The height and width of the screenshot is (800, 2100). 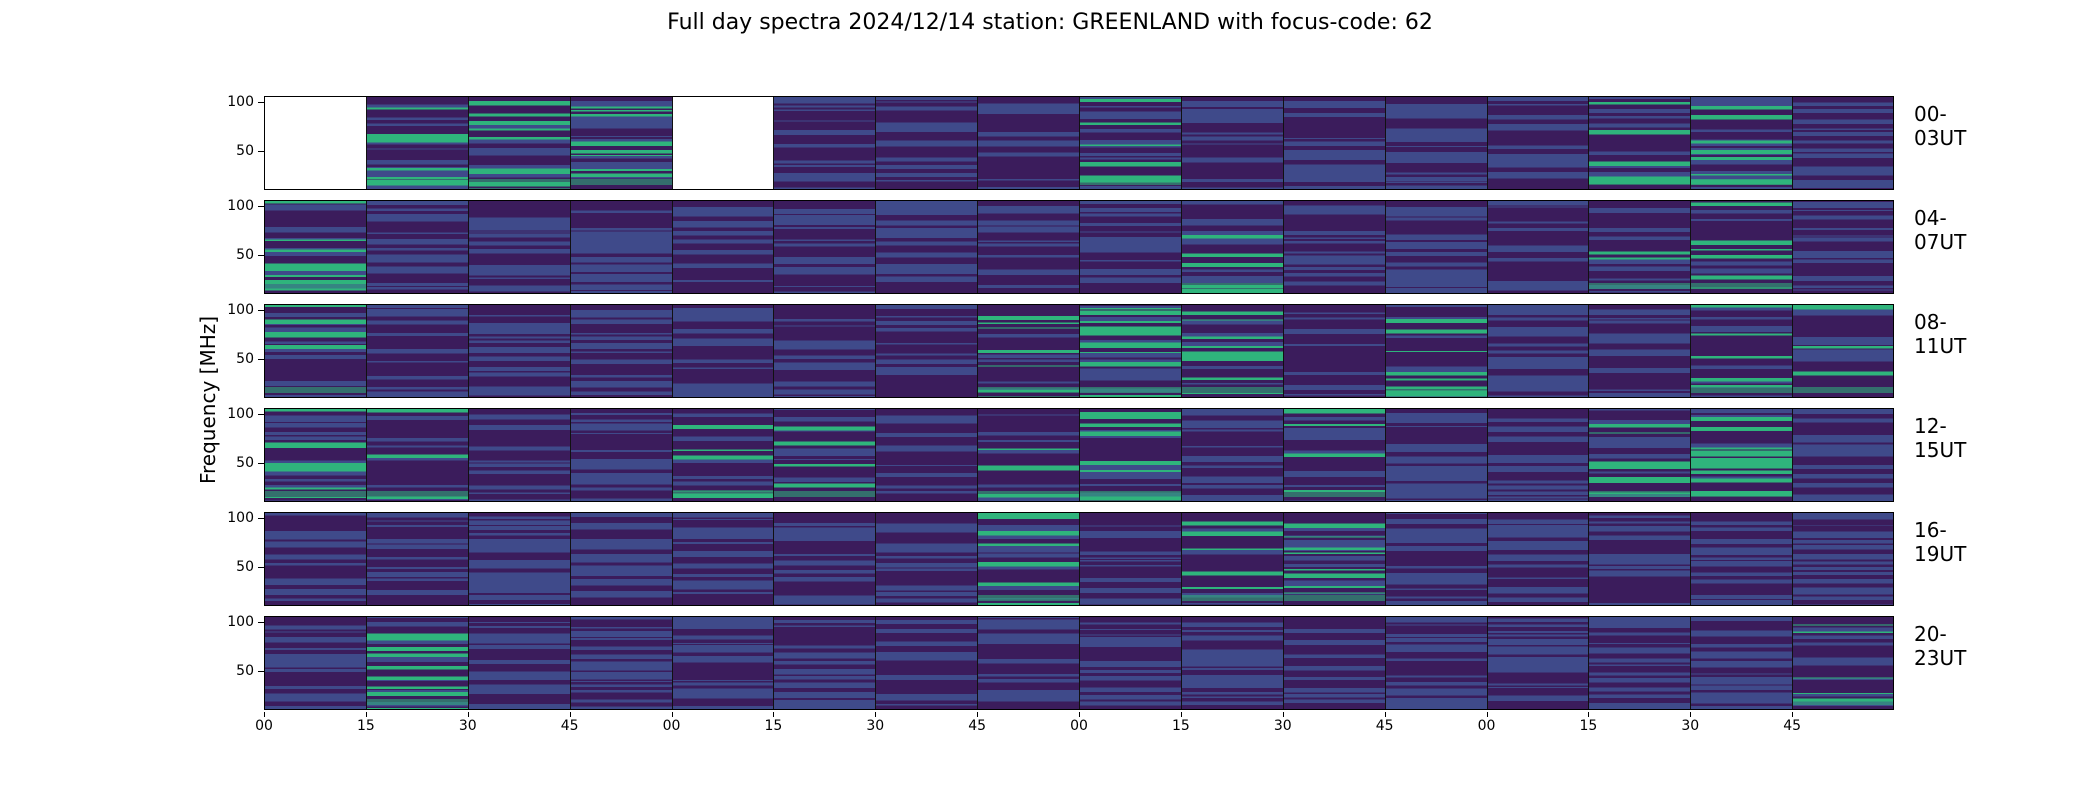 I want to click on row-time-label: 20-23UT, so click(x=1940, y=646).